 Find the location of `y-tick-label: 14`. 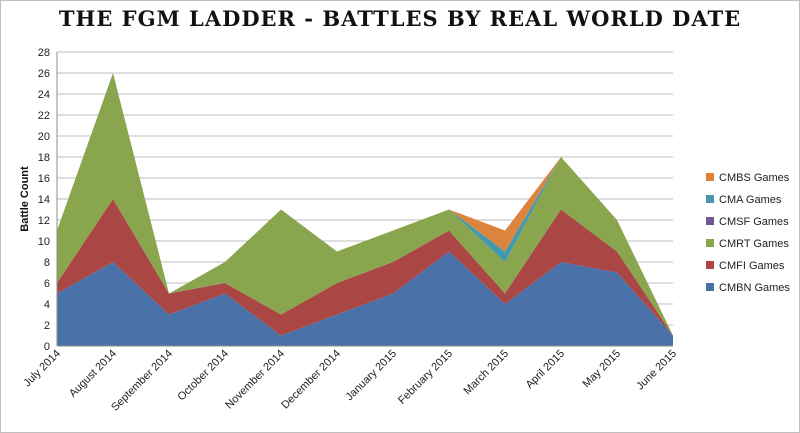

y-tick-label: 14 is located at coordinates (44, 200).